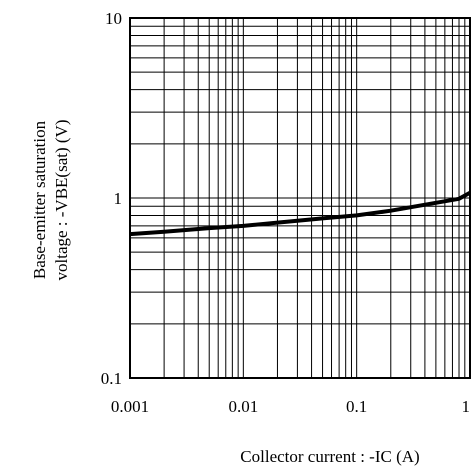 Image resolution: width=474 pixels, height=470 pixels. I want to click on x-tick-label: 1, so click(466, 406).